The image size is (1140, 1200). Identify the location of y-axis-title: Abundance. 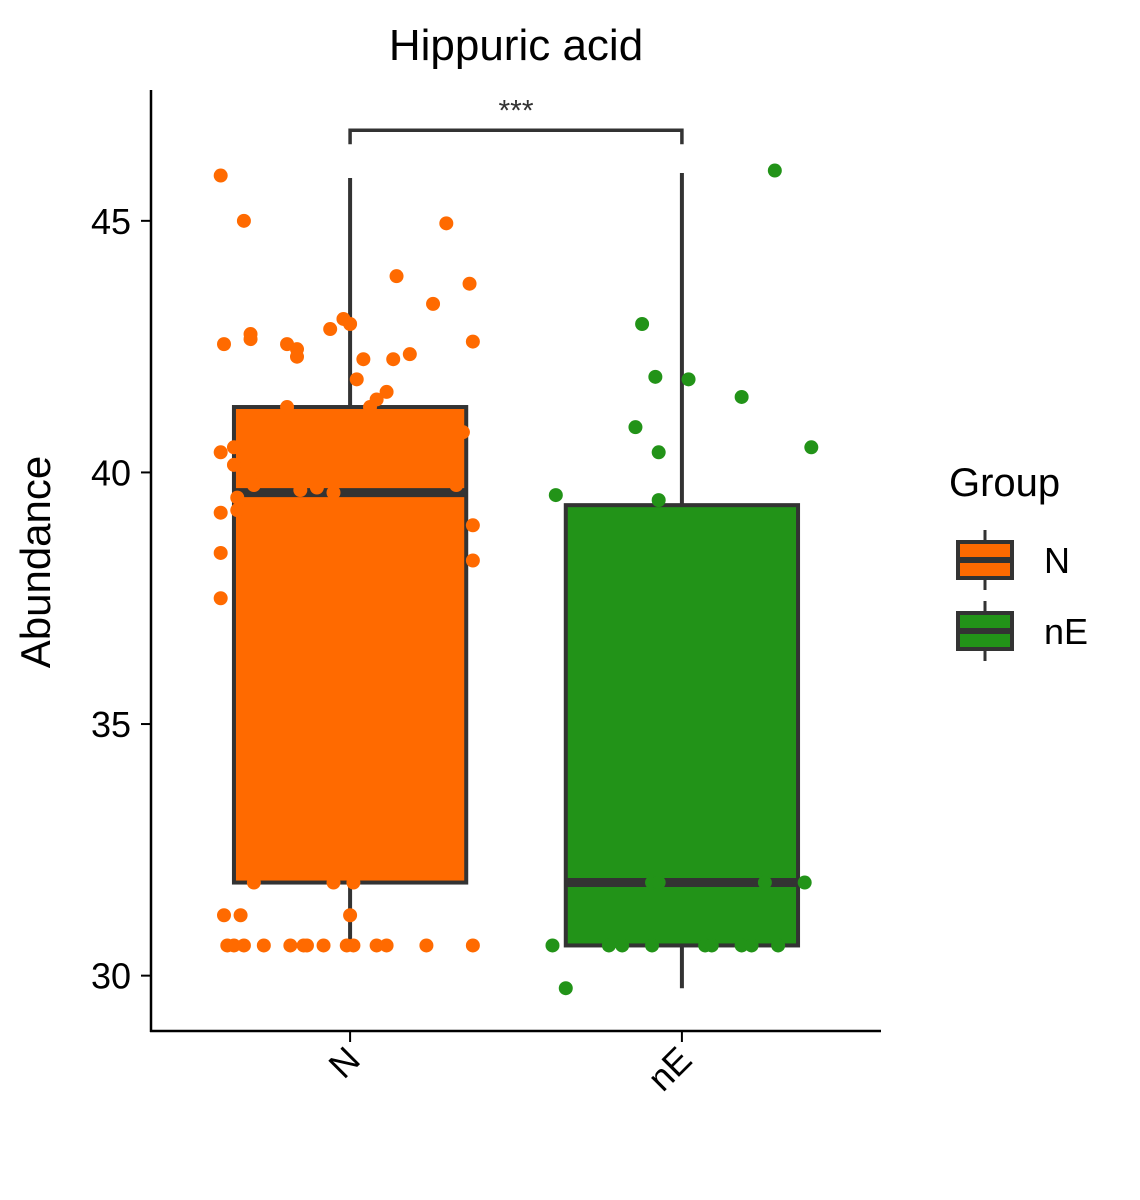
(35, 562).